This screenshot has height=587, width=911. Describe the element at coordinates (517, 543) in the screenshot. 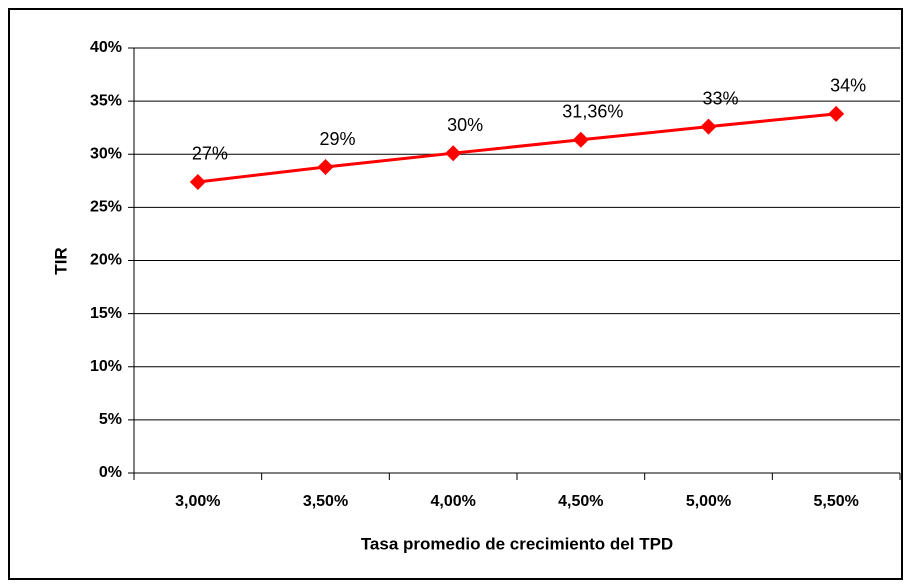

I see `x-axis-title: Tasa promedio de crecimiento del TPD` at that location.